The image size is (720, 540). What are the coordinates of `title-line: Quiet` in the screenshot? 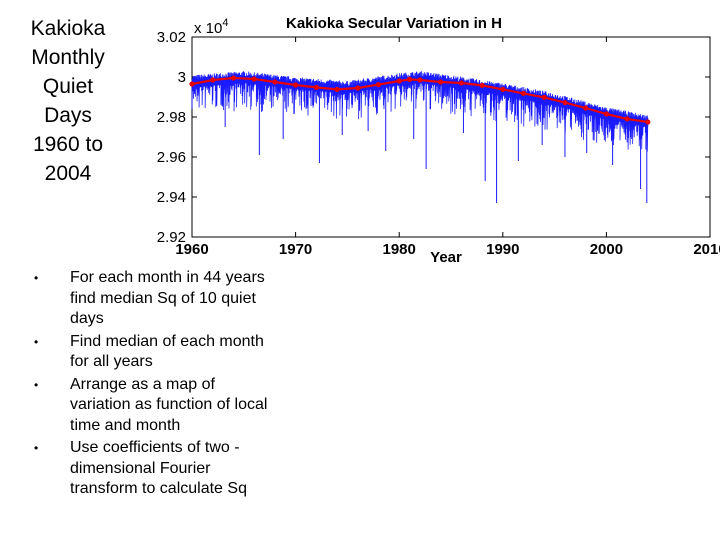 It's located at (68, 86).